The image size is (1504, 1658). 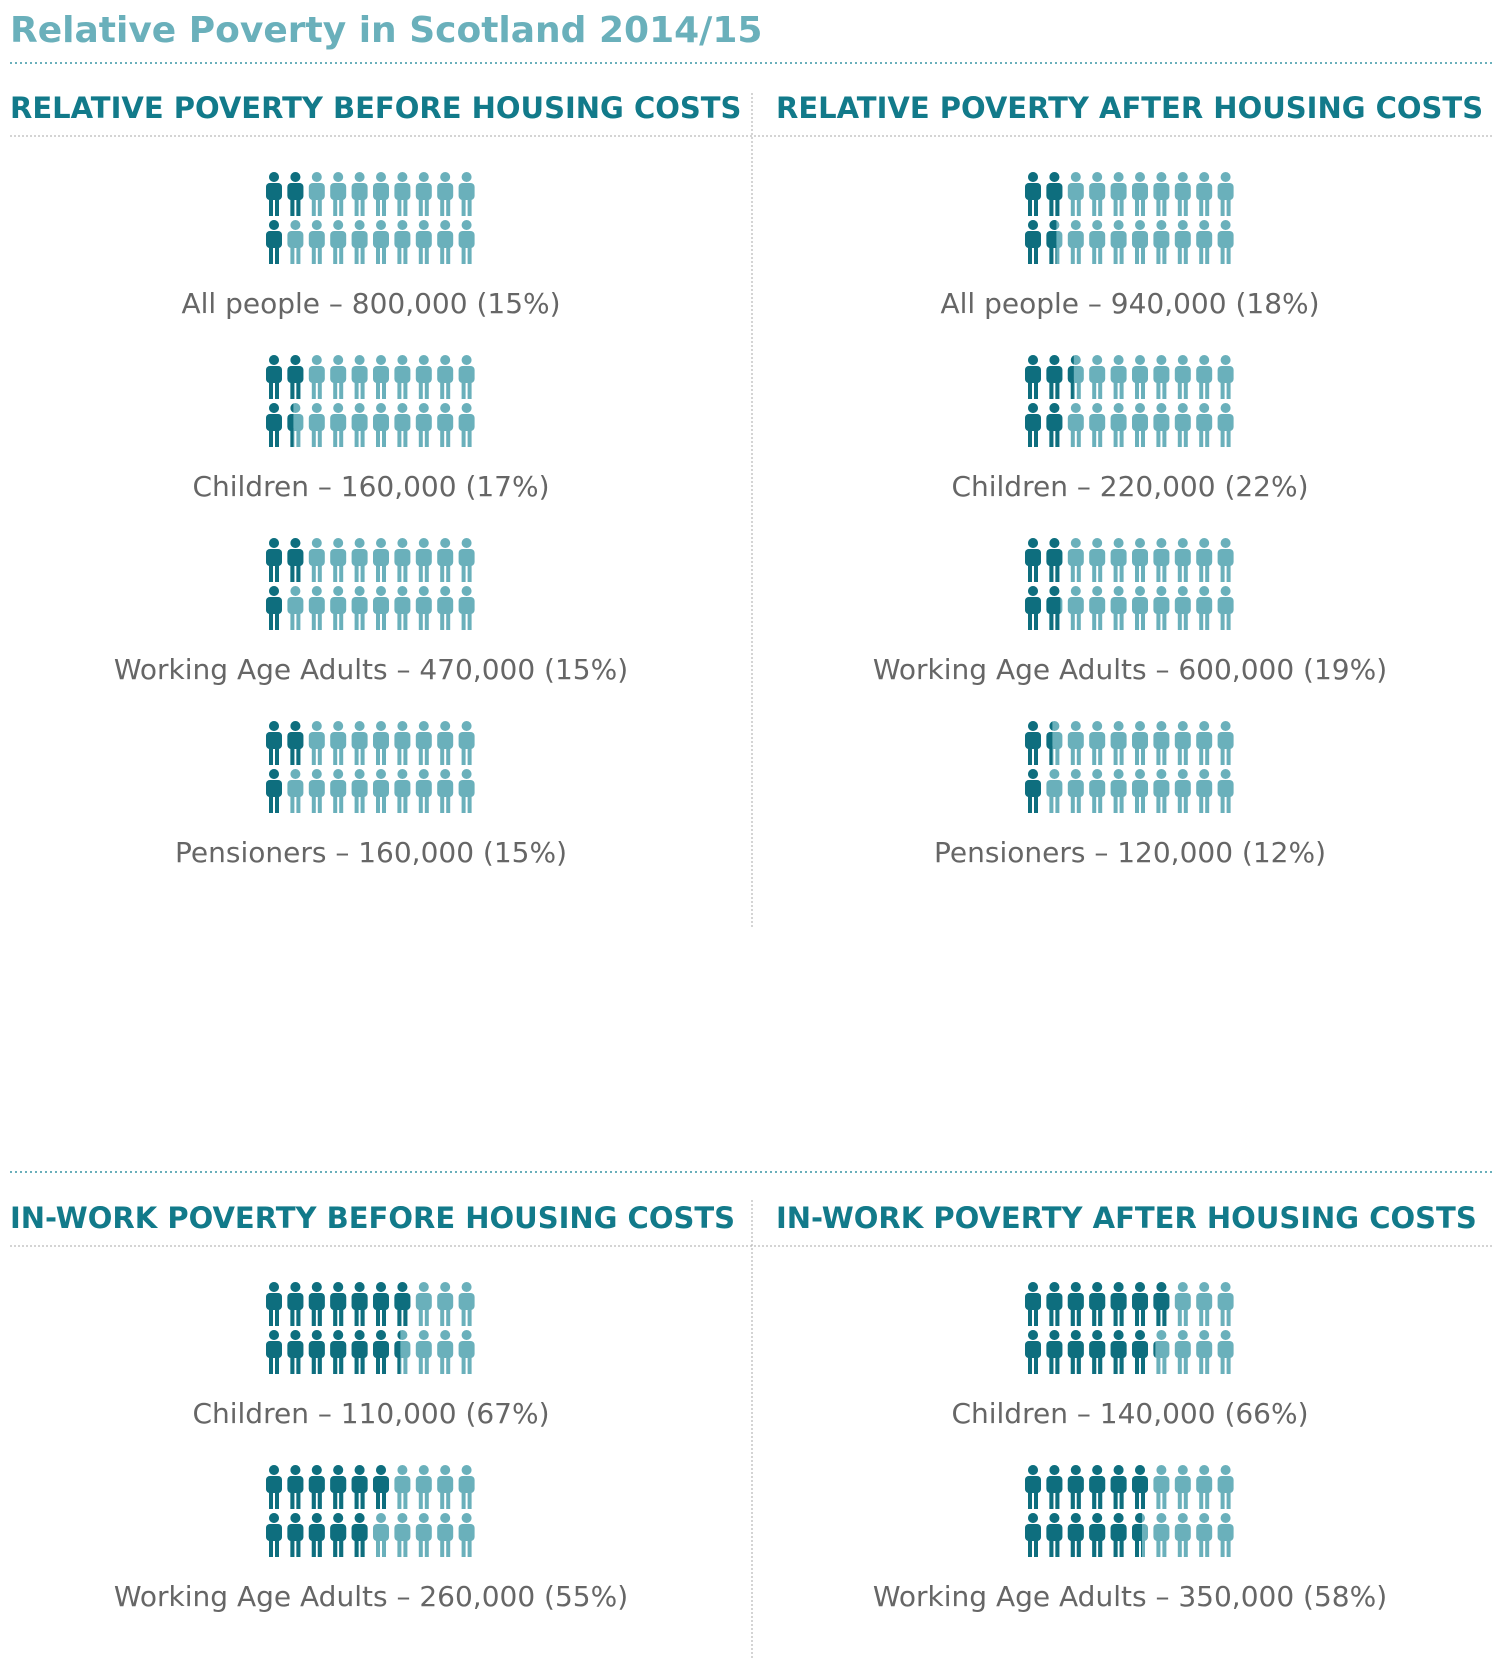 What do you see at coordinates (371, 669) in the screenshot?
I see `category-label: Working Age Adults – 470,000 (15%)` at bounding box center [371, 669].